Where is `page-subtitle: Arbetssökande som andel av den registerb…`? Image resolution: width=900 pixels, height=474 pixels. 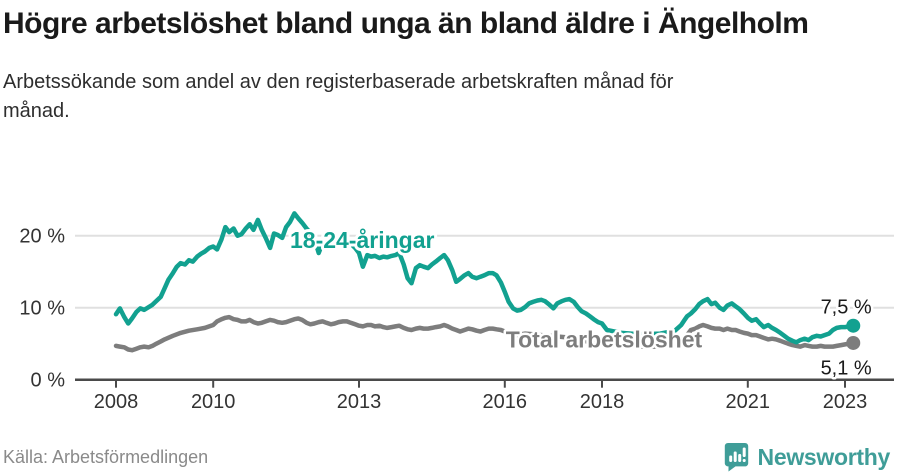 page-subtitle: Arbetssökande som andel av den registerb… is located at coordinates (338, 96).